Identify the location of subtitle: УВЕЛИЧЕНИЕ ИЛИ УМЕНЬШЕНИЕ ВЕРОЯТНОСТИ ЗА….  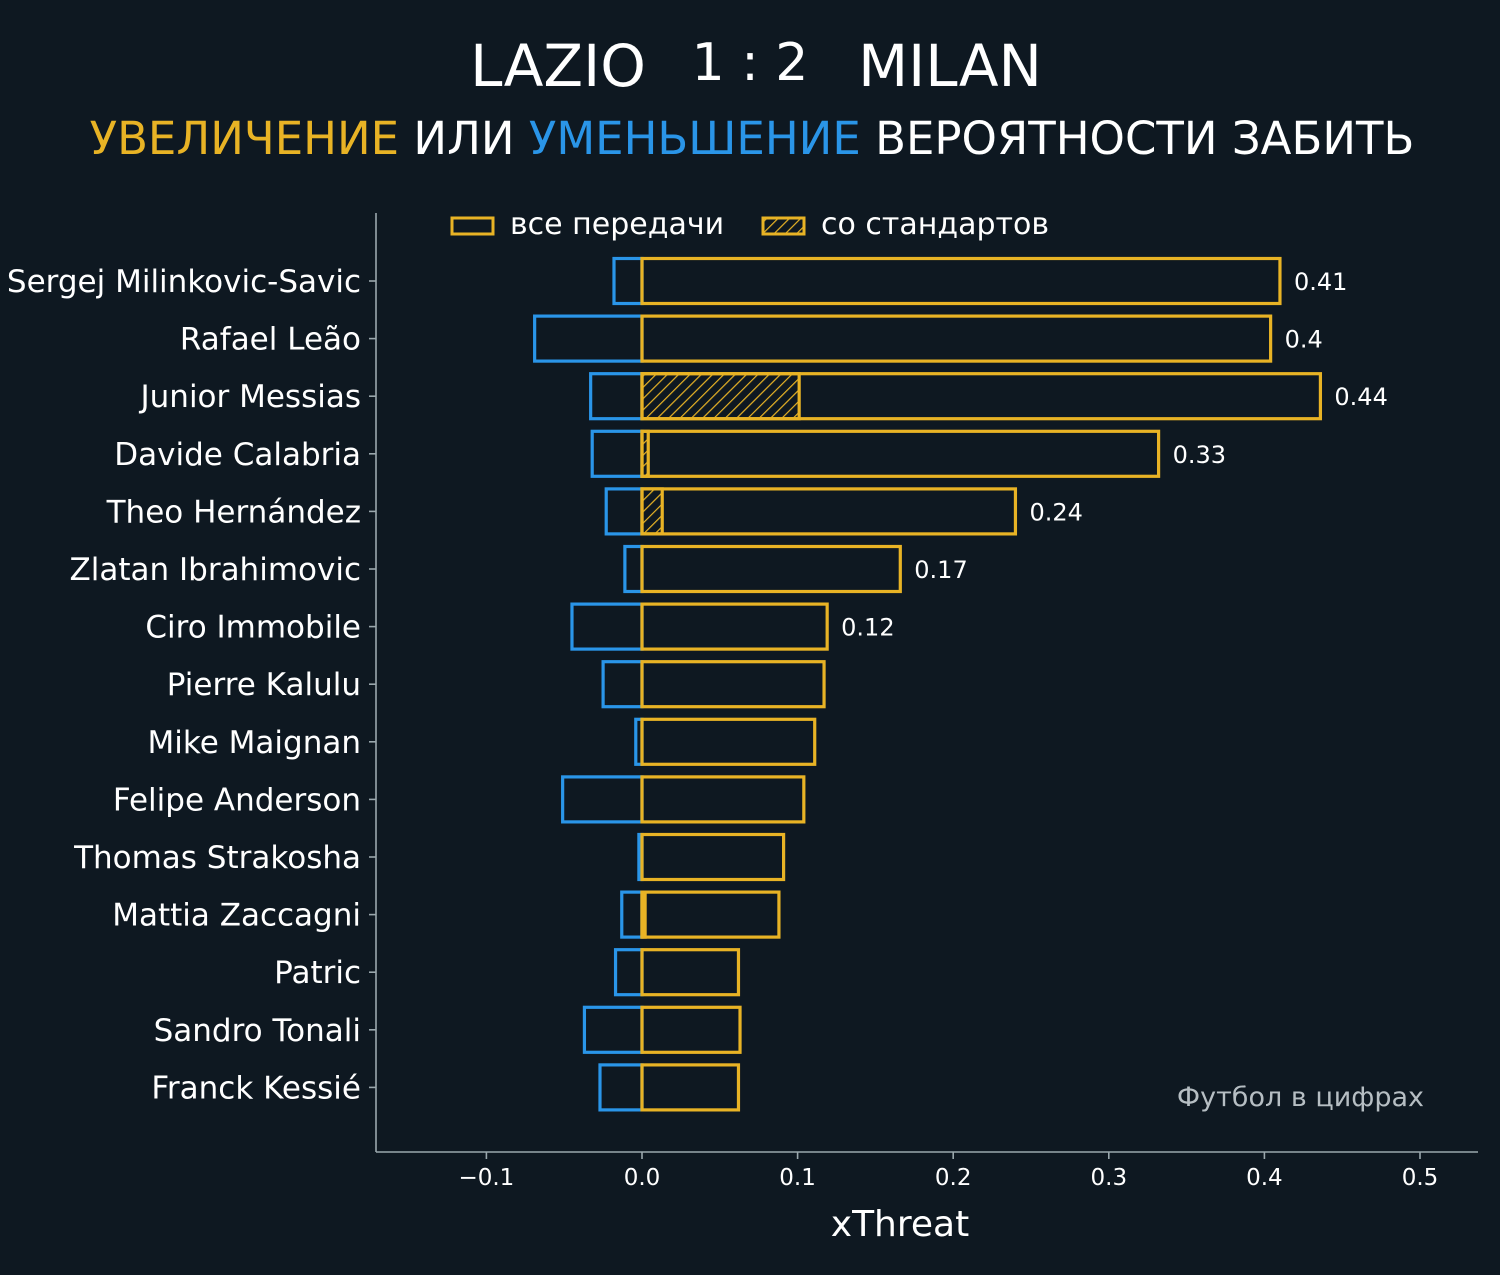
(752, 138).